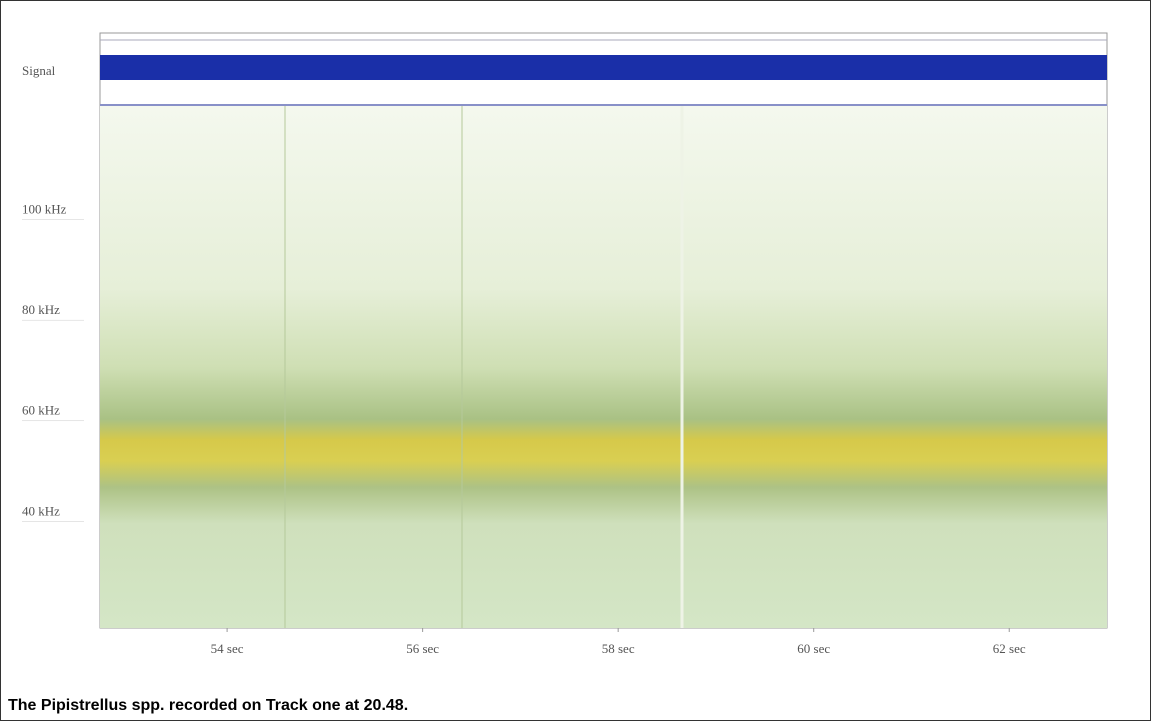 This screenshot has width=1151, height=721. What do you see at coordinates (227, 648) in the screenshot?
I see `x-tick-label: 54 sec` at bounding box center [227, 648].